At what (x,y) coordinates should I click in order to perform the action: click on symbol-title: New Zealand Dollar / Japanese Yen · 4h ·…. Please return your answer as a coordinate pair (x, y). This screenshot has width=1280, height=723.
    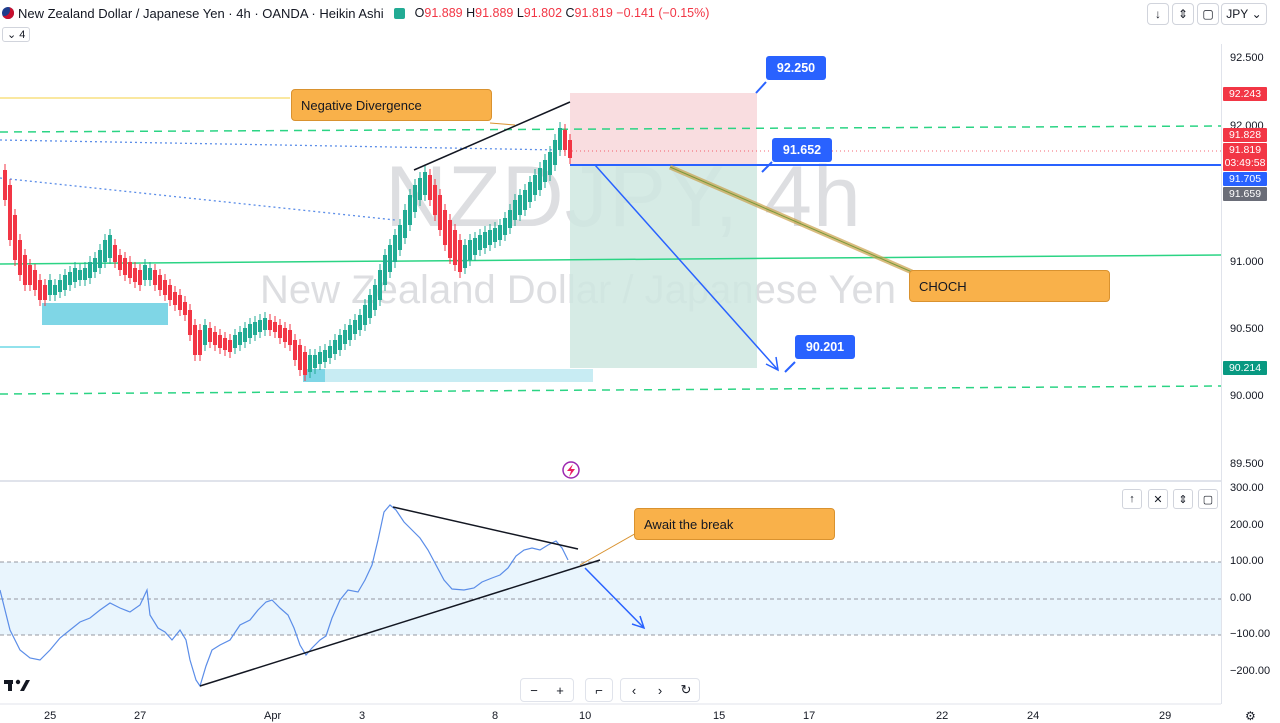
    Looking at the image, I should click on (201, 13).